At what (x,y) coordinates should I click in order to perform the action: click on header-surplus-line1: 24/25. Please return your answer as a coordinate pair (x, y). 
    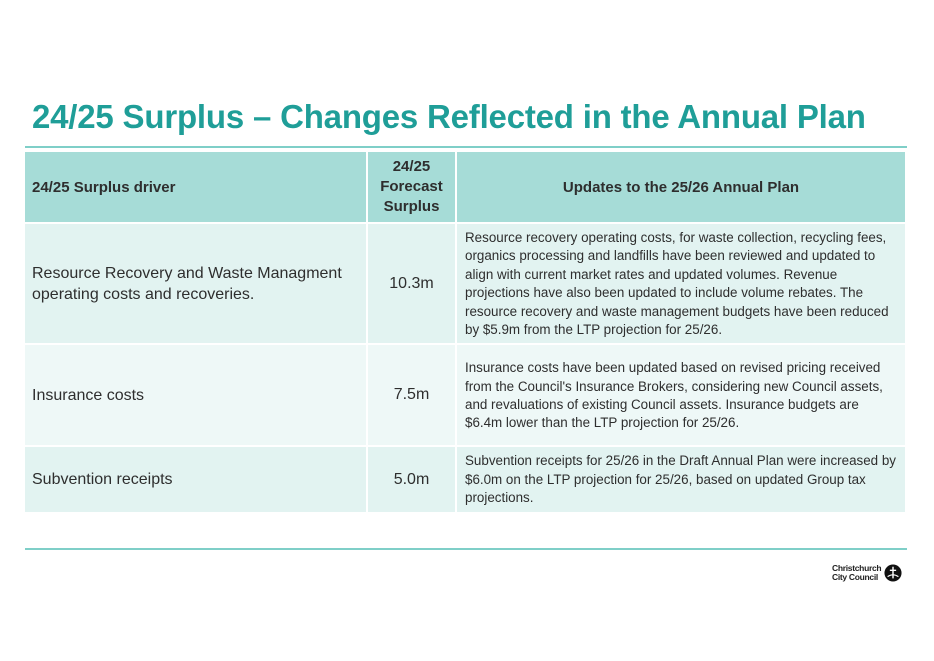
    Looking at the image, I should click on (411, 166).